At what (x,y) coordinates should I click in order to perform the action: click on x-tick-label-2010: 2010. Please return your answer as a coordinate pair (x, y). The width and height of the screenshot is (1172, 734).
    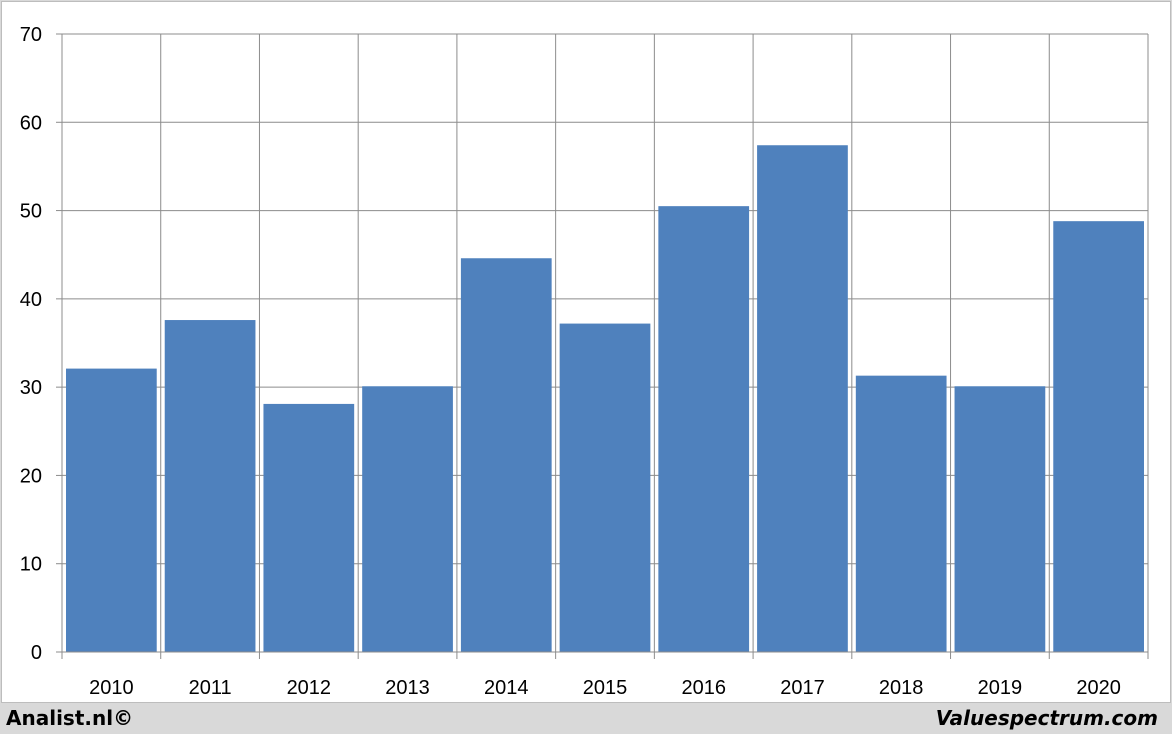
    Looking at the image, I should click on (111, 688).